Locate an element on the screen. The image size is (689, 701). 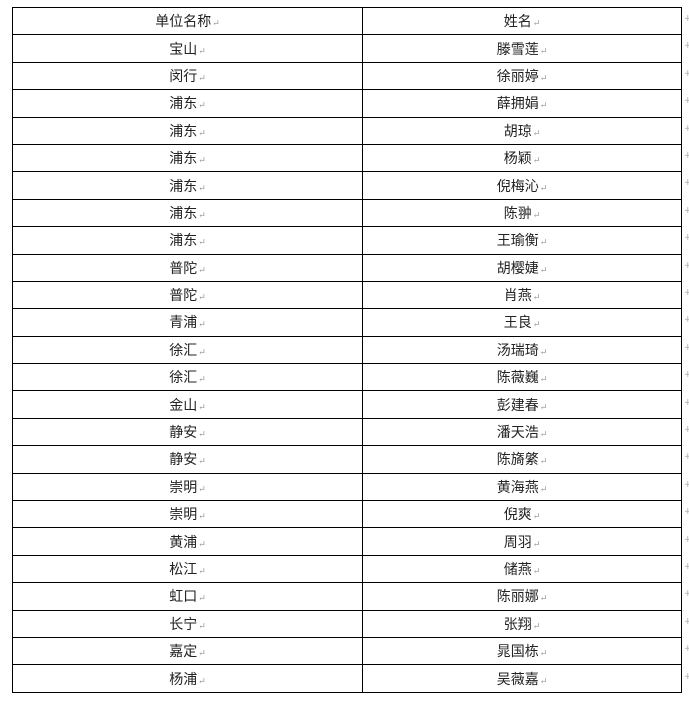
cell-person-name: 杨颖↵ is located at coordinates (522, 158).